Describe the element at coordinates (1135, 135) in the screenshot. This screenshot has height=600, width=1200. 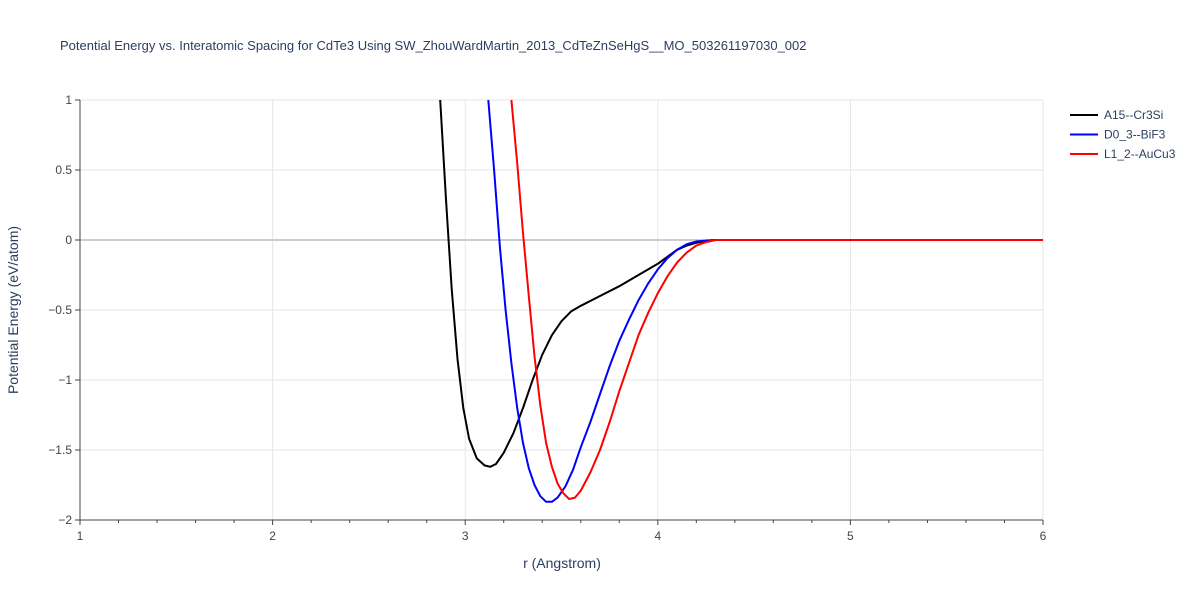
I see `legend-label: D0_3--BiF3` at that location.